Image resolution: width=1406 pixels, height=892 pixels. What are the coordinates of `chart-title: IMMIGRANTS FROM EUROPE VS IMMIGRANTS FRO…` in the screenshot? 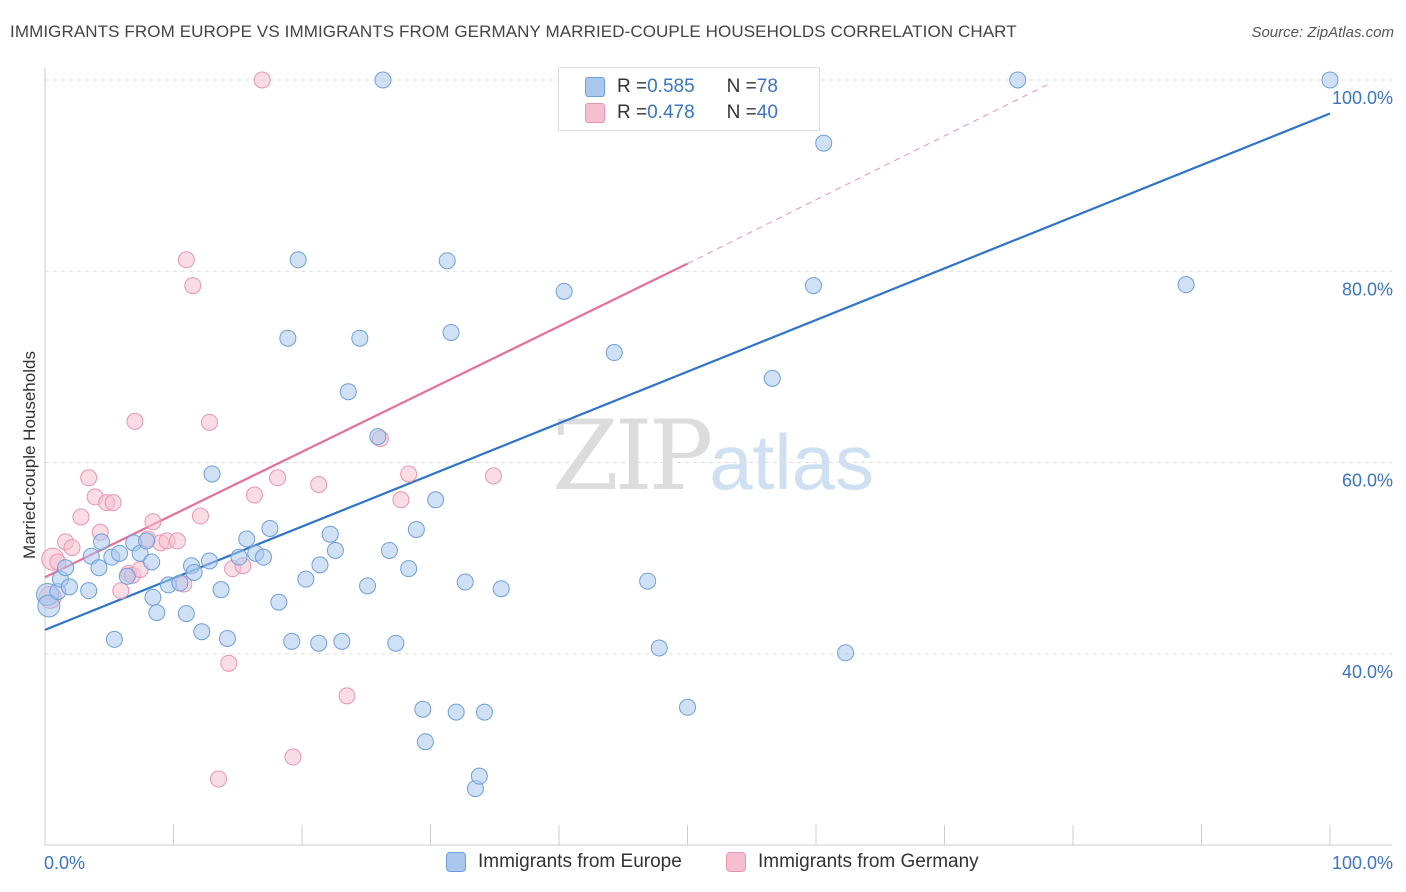 It's located at (513, 31).